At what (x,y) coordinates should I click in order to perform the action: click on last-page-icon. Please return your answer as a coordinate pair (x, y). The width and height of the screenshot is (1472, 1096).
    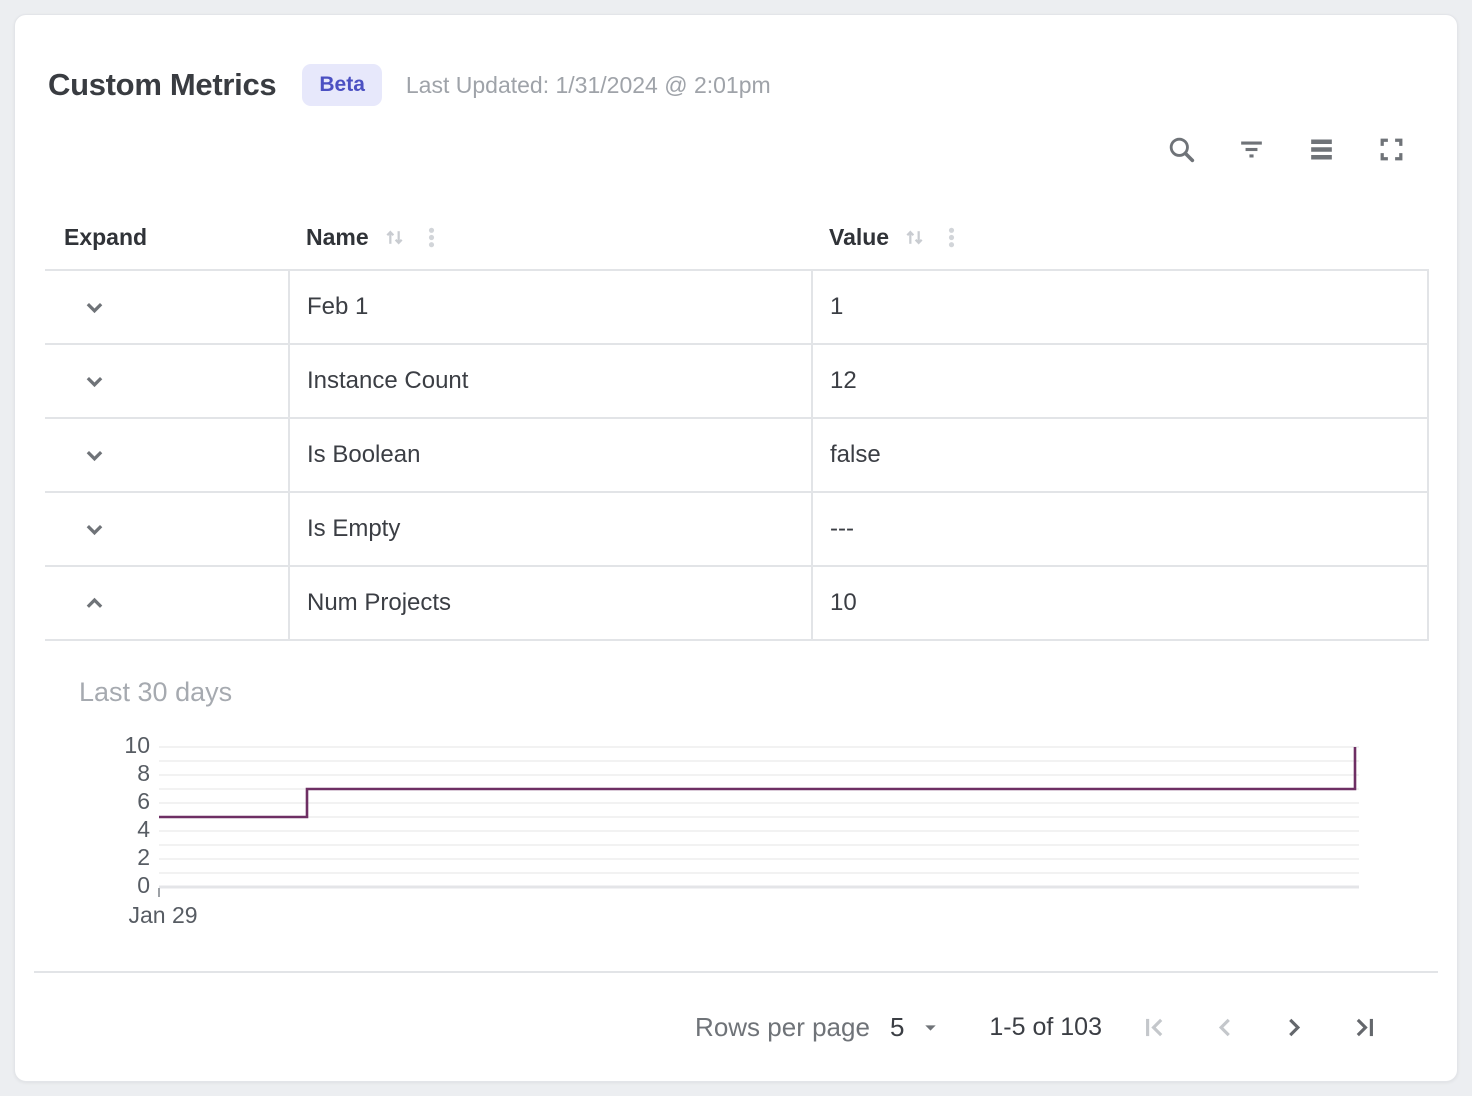
    Looking at the image, I should click on (1364, 1027).